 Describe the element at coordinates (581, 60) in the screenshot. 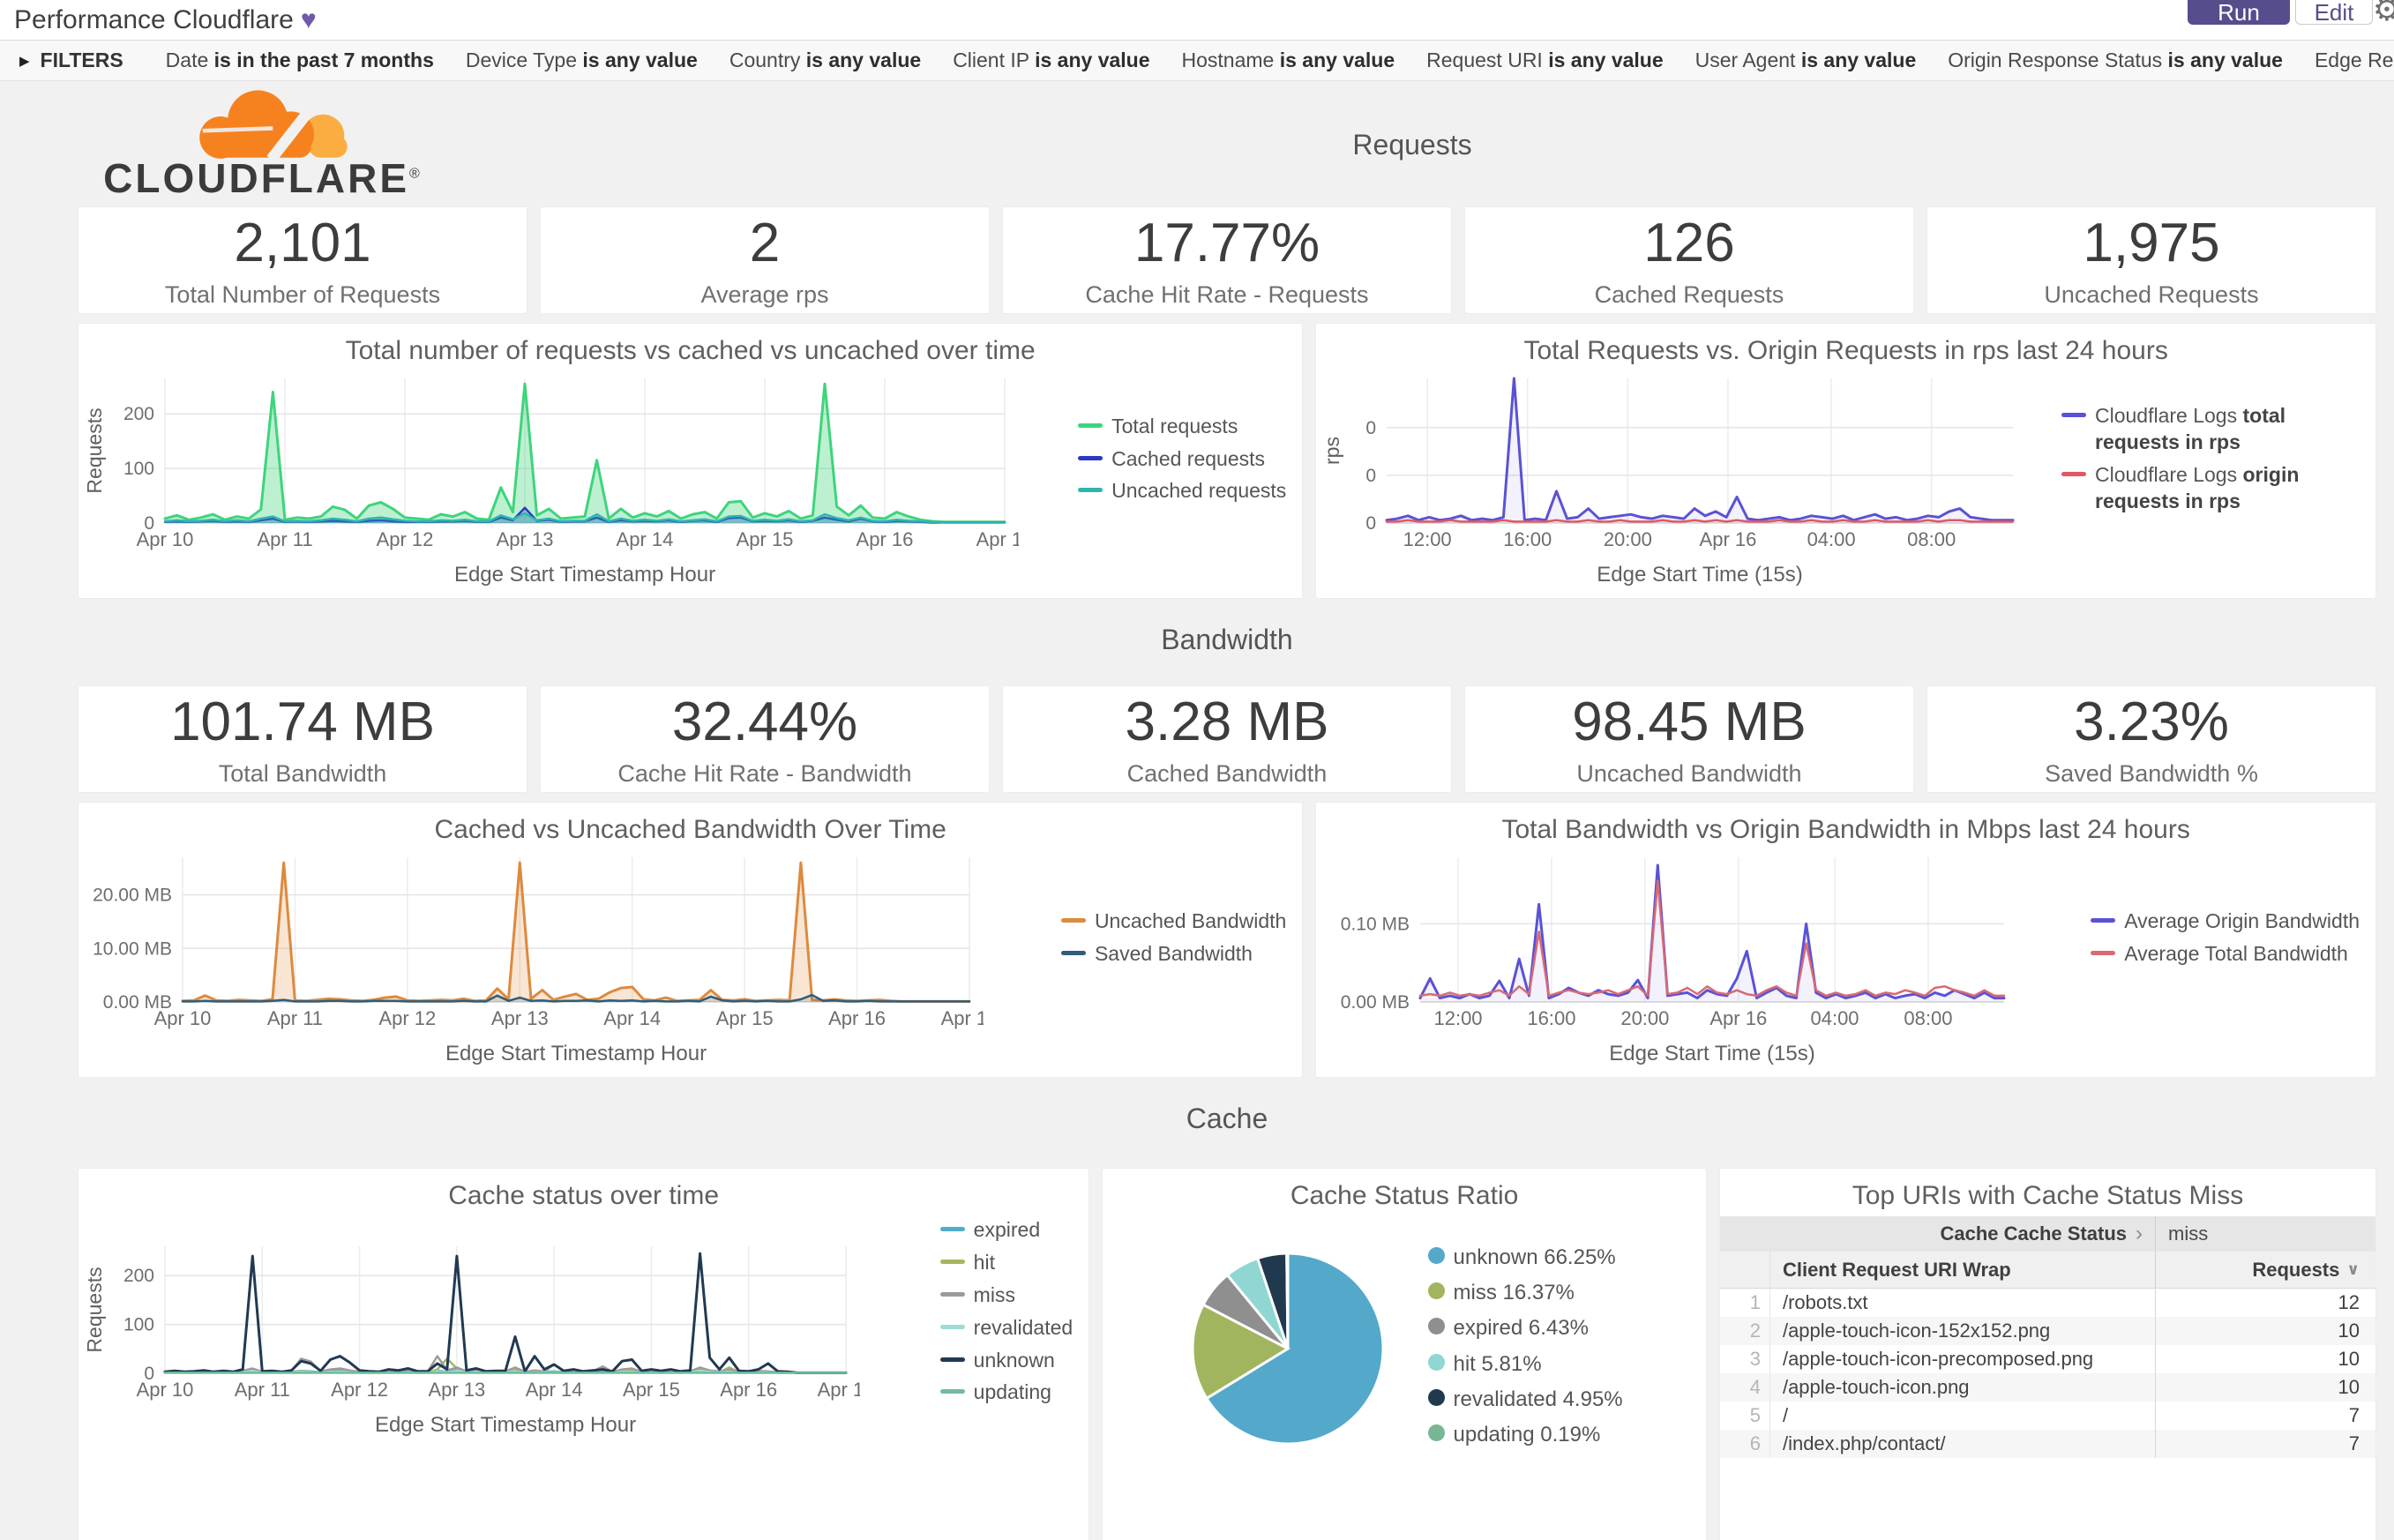

I see `filter-item: Device Type is any value` at that location.